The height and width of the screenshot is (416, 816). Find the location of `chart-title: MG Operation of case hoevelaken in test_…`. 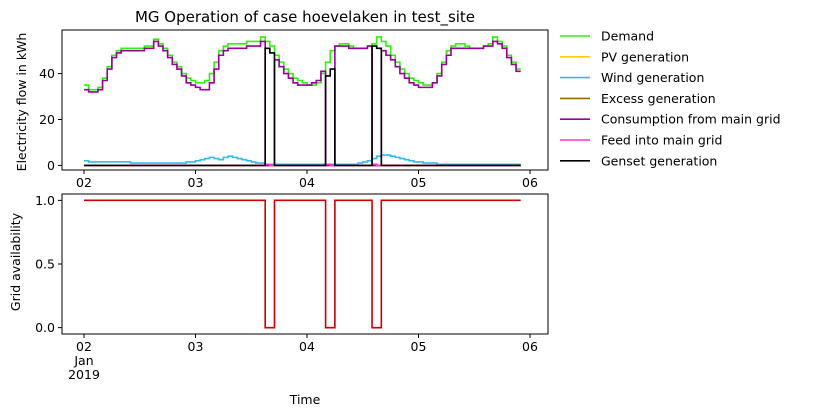

chart-title: MG Operation of case hoevelaken in test_… is located at coordinates (305, 17).